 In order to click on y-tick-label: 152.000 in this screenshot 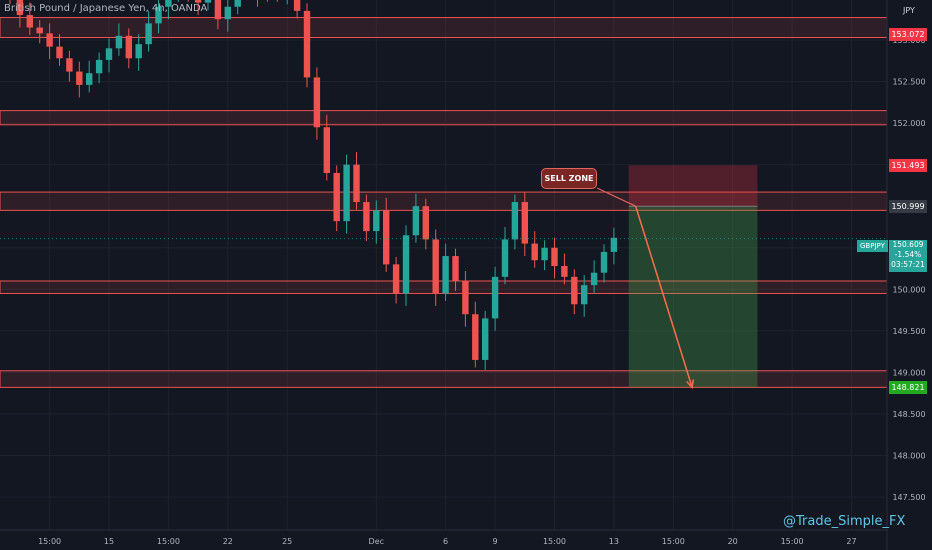, I will do `click(908, 123)`.